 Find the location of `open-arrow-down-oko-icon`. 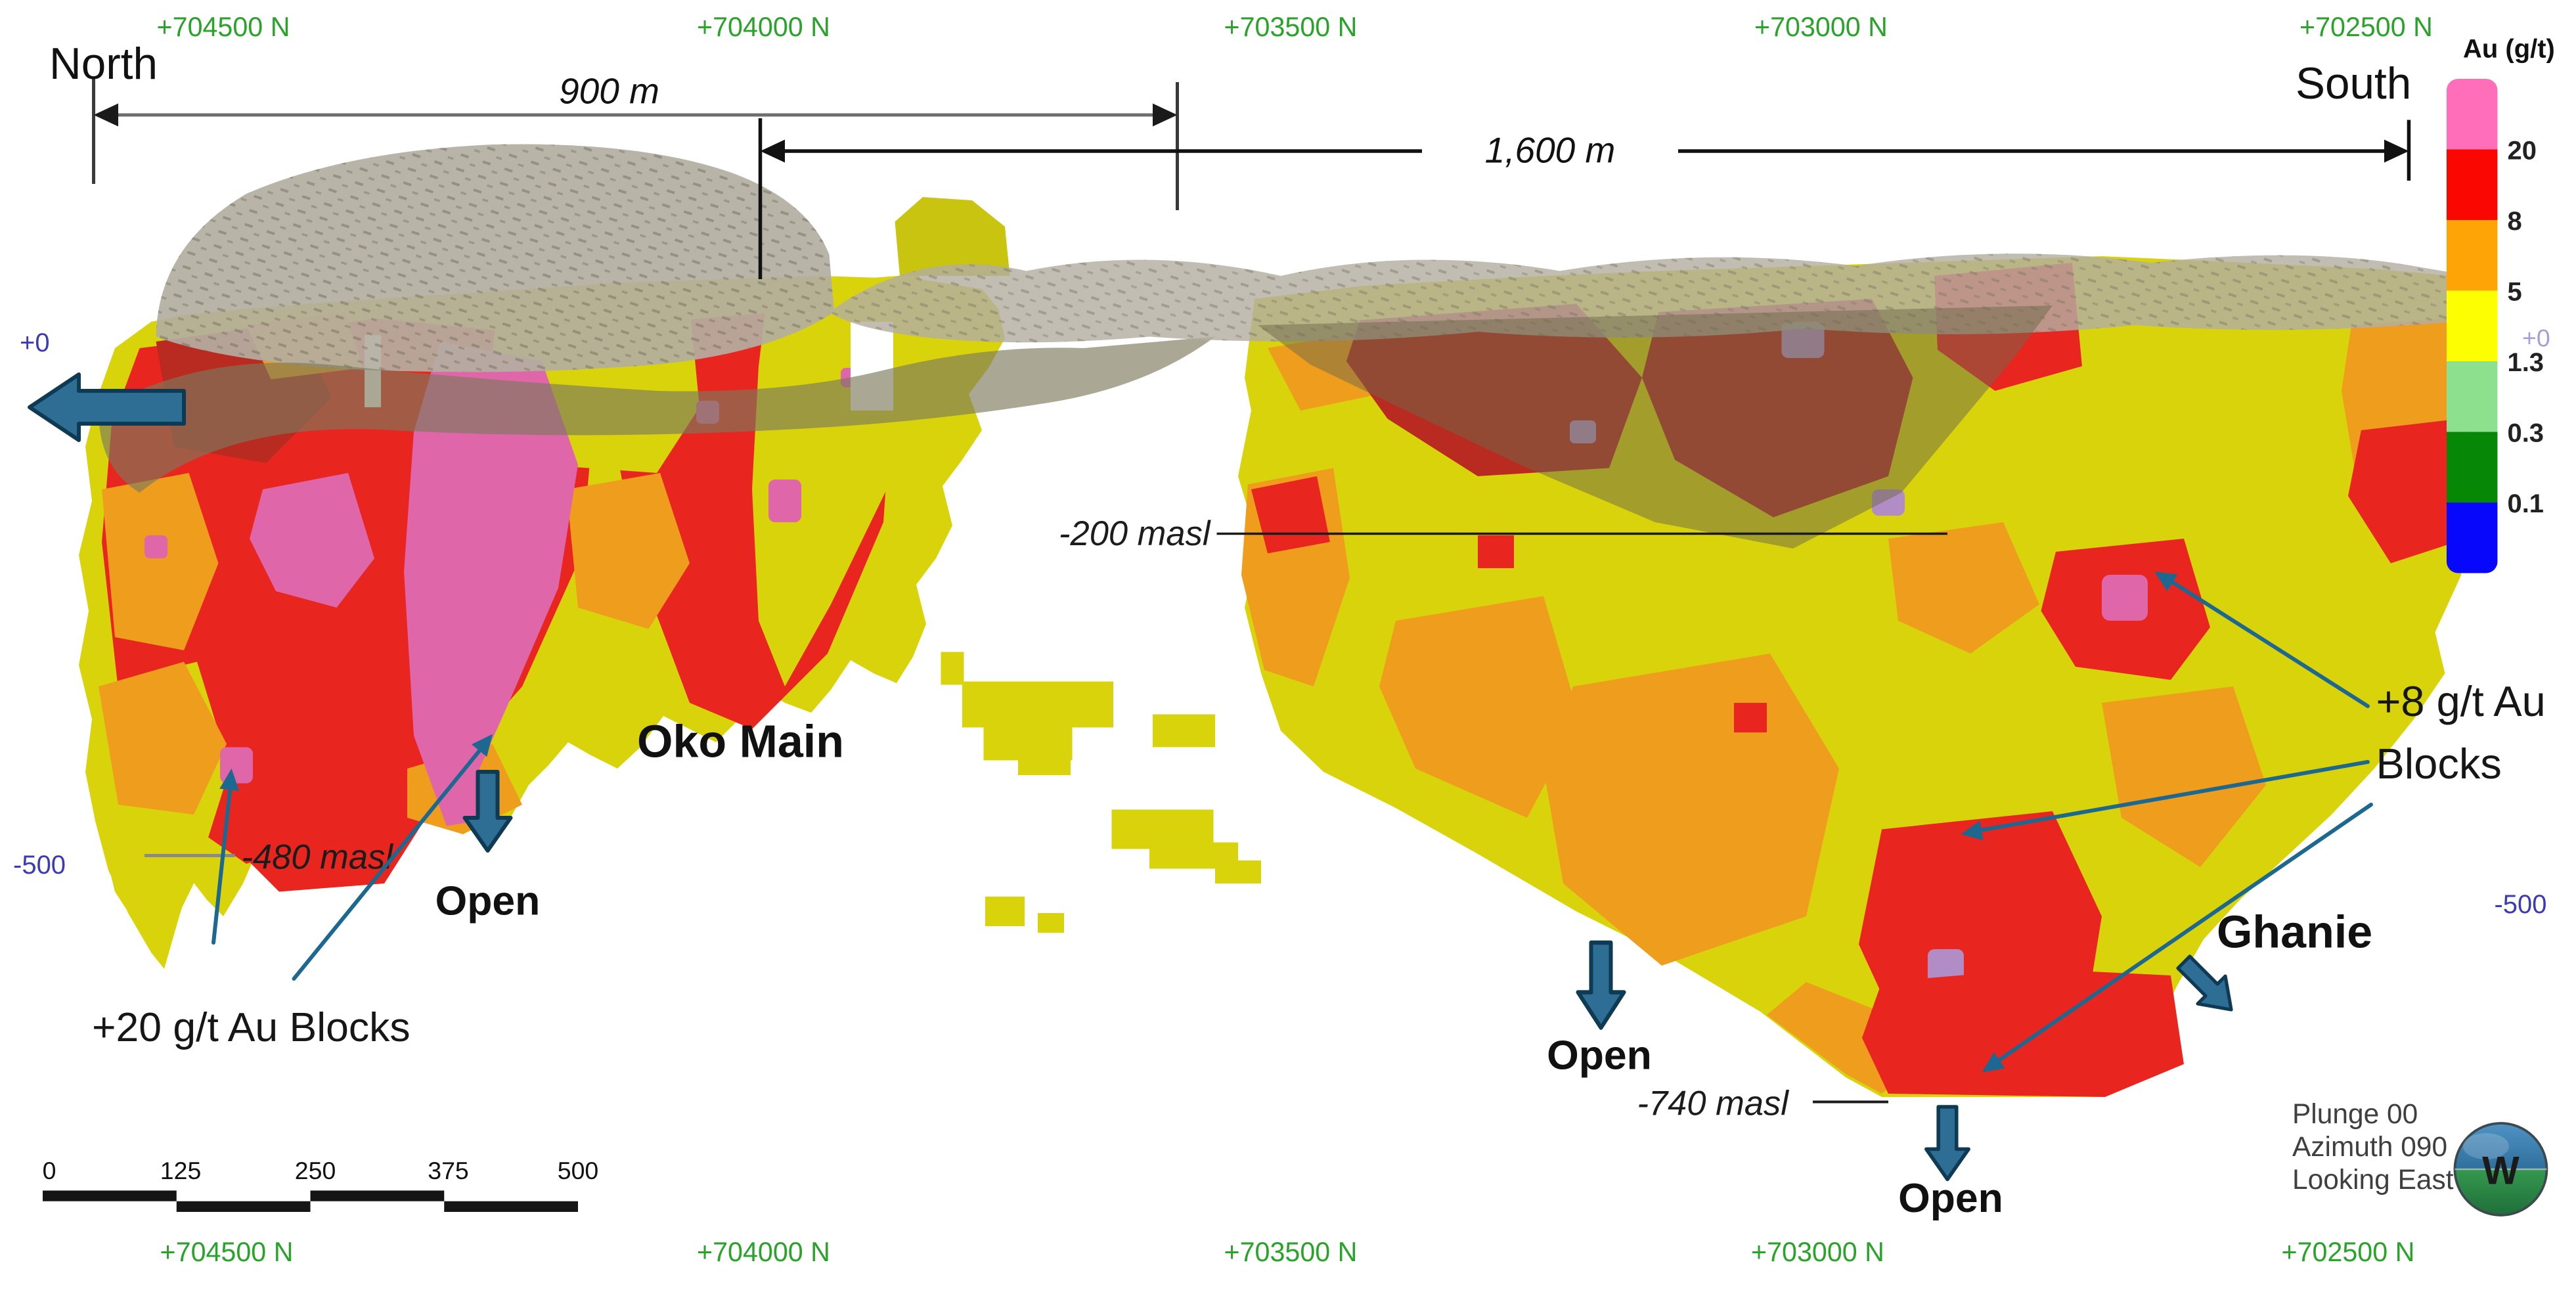

open-arrow-down-oko-icon is located at coordinates (487, 811).